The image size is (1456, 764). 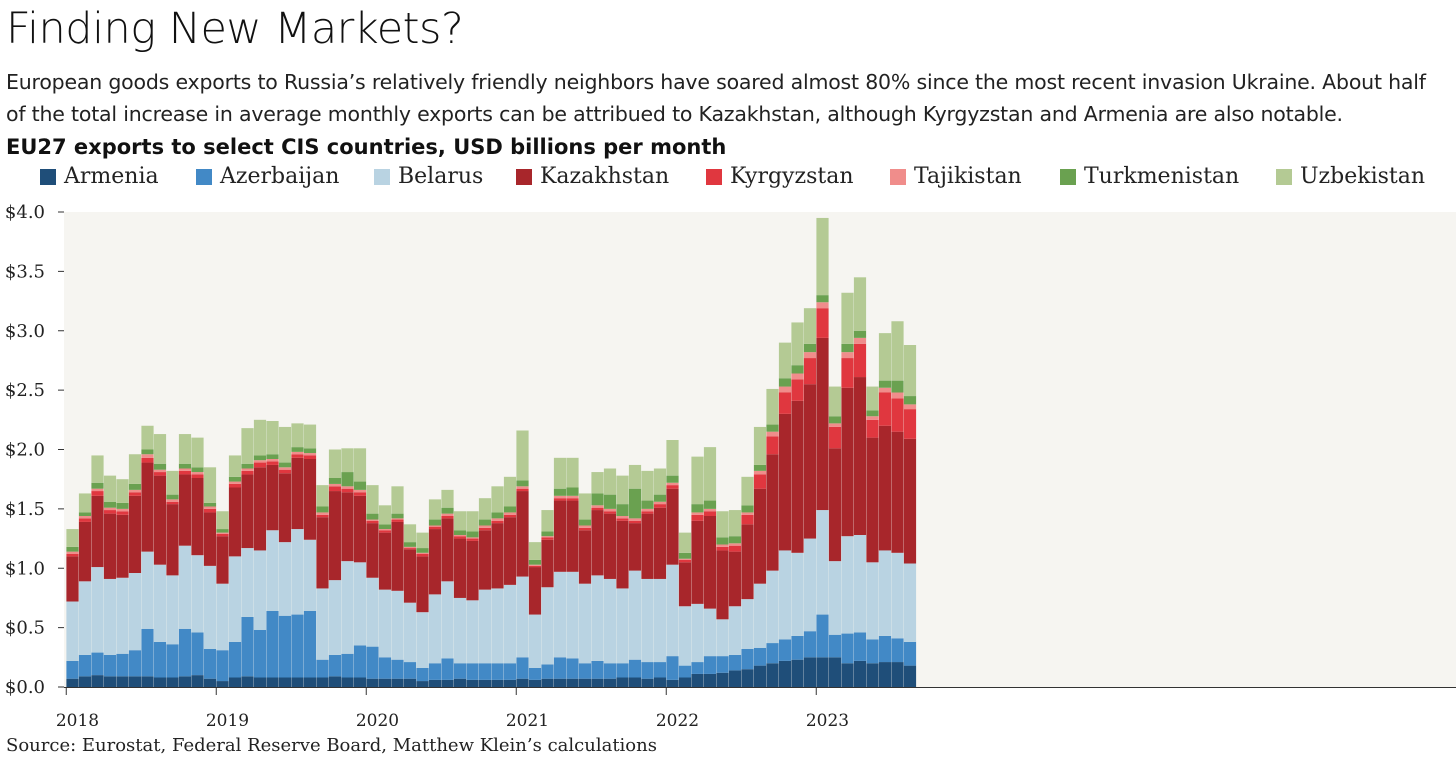 What do you see at coordinates (605, 176) in the screenshot?
I see `legend-label: Kazakhstan` at bounding box center [605, 176].